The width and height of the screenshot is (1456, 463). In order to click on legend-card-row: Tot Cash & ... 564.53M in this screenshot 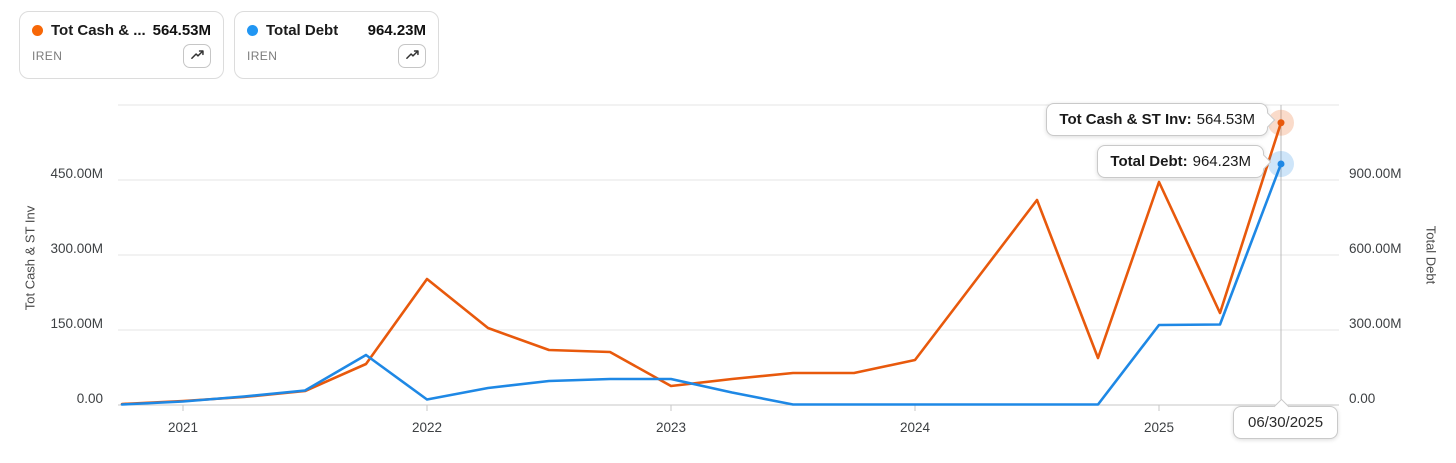, I will do `click(121, 30)`.